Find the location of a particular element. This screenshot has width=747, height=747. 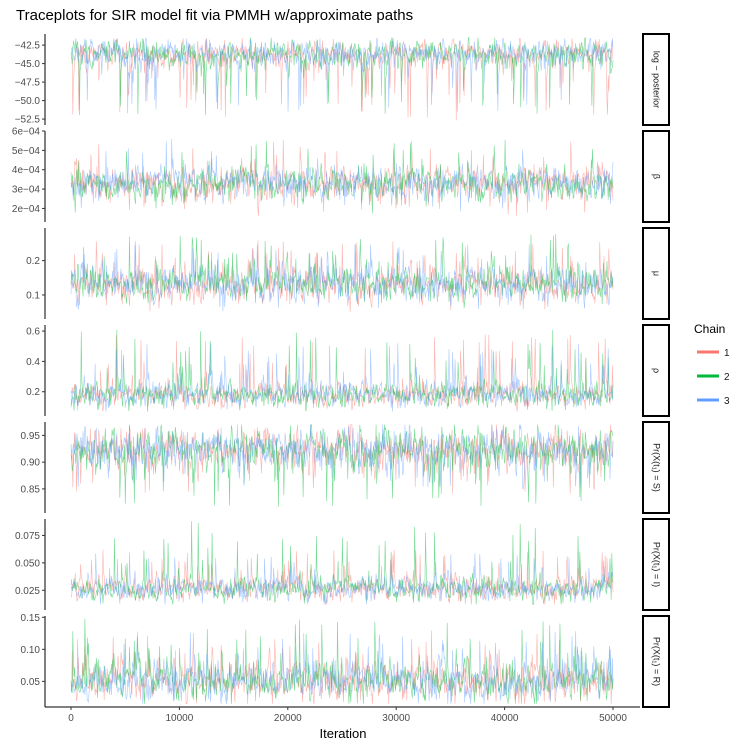

legend-label-3: 3 is located at coordinates (727, 401).